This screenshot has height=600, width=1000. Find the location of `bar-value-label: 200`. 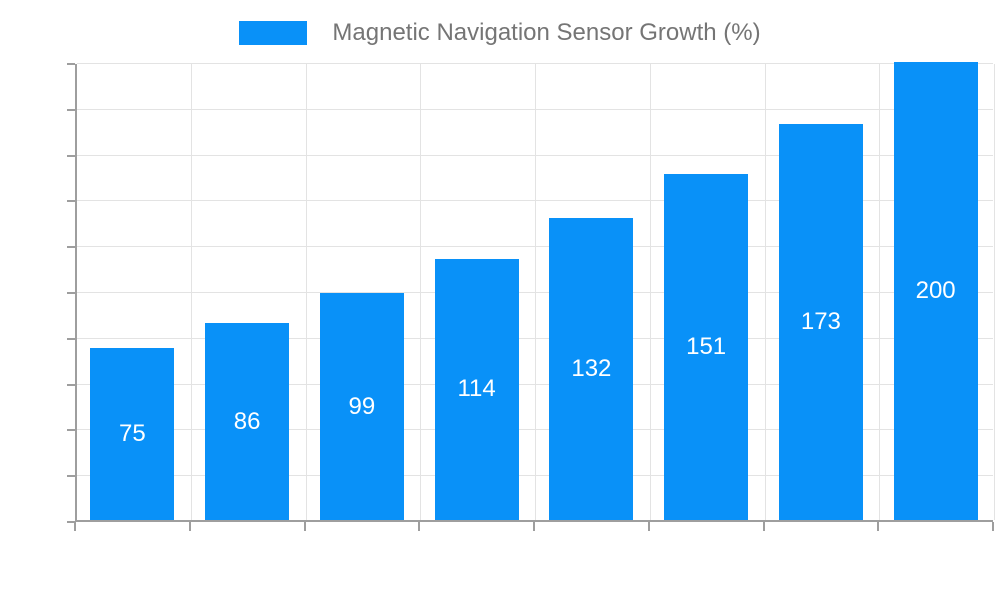

bar-value-label: 200 is located at coordinates (935, 290).